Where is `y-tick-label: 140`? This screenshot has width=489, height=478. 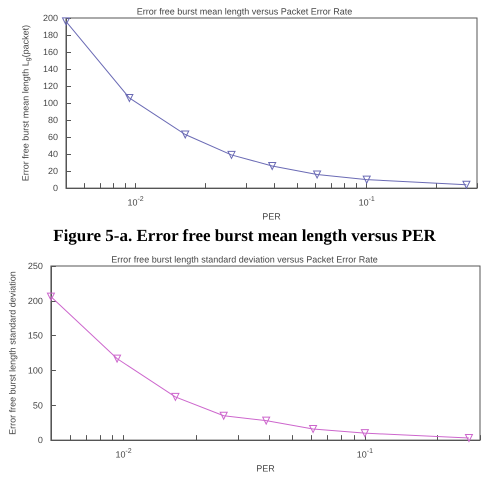 y-tick-label: 140 is located at coordinates (50, 69).